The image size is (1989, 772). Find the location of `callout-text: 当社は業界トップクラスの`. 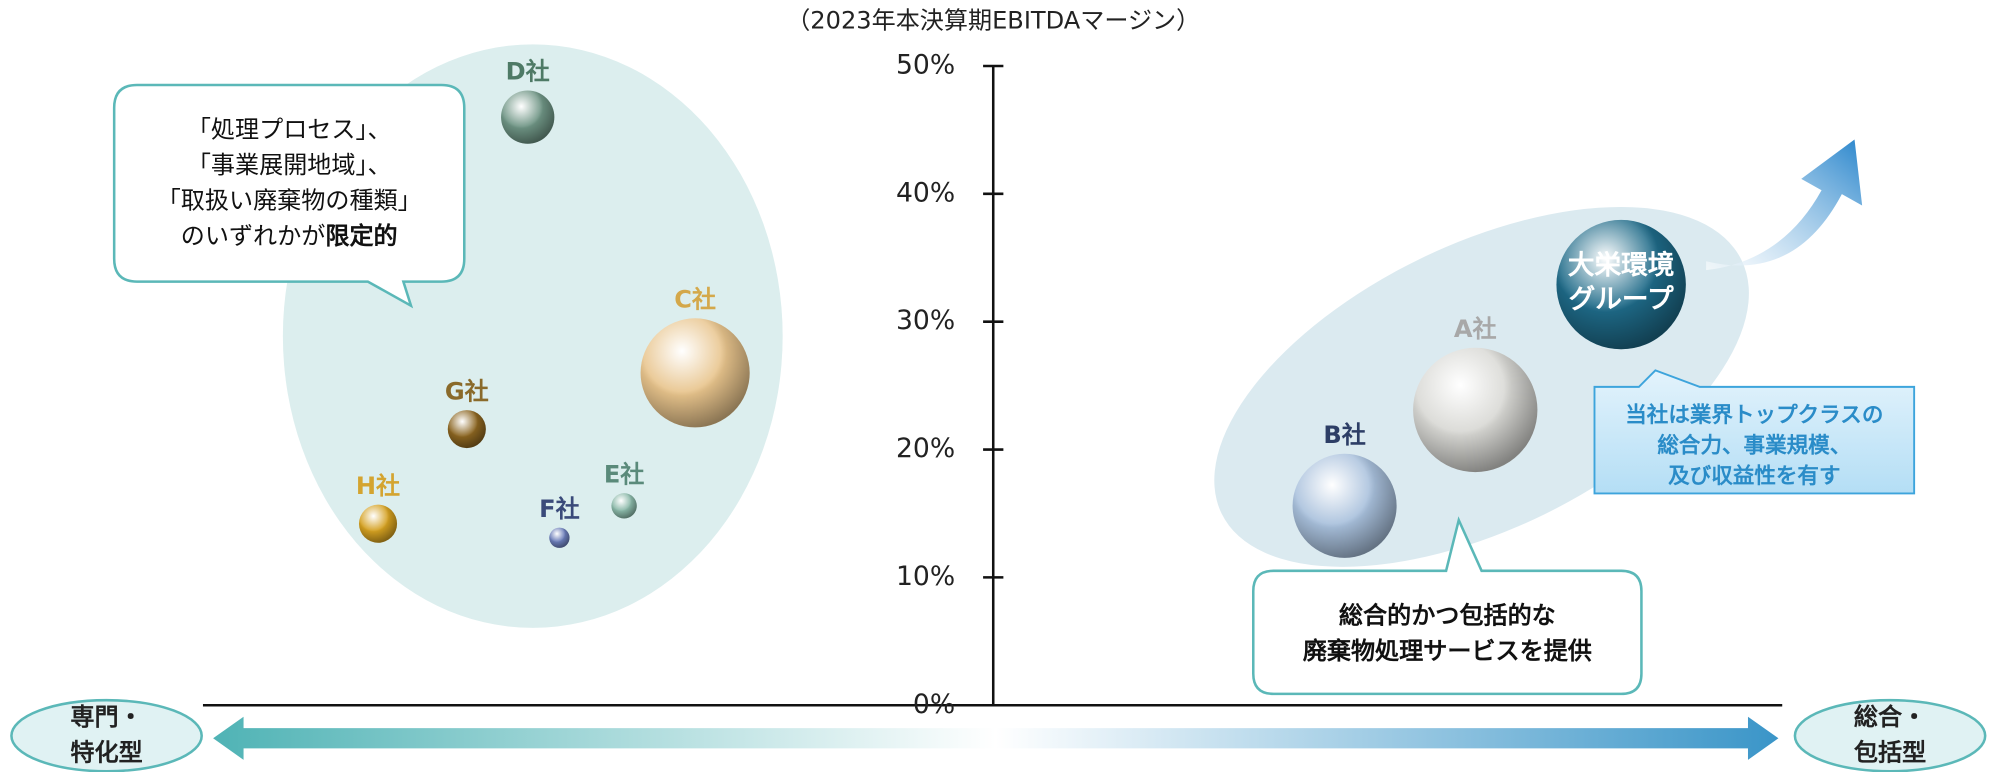

callout-text: 当社は業界トップクラスの is located at coordinates (1754, 415).